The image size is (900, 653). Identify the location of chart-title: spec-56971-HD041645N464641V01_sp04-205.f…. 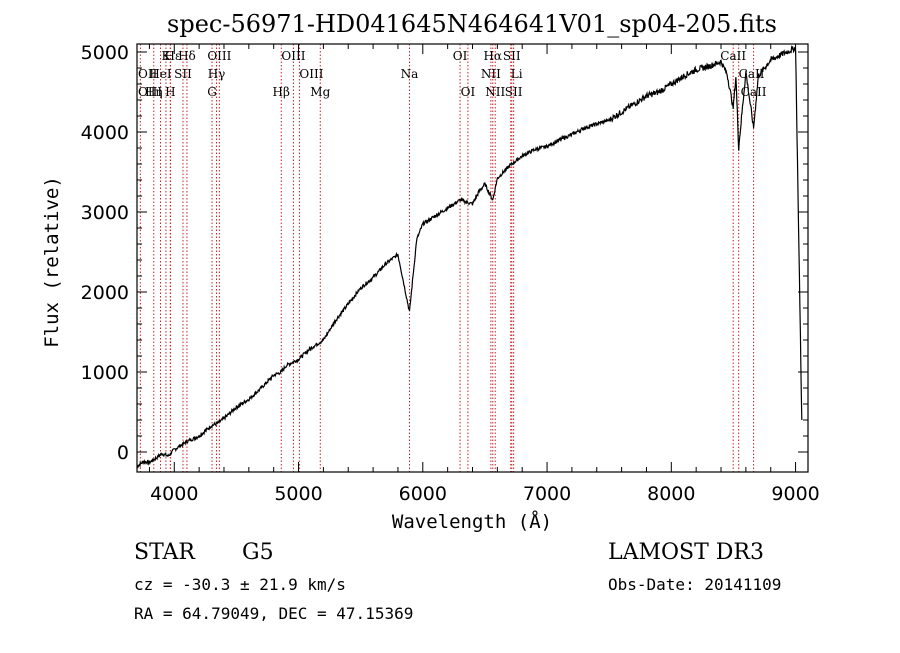
(472, 24).